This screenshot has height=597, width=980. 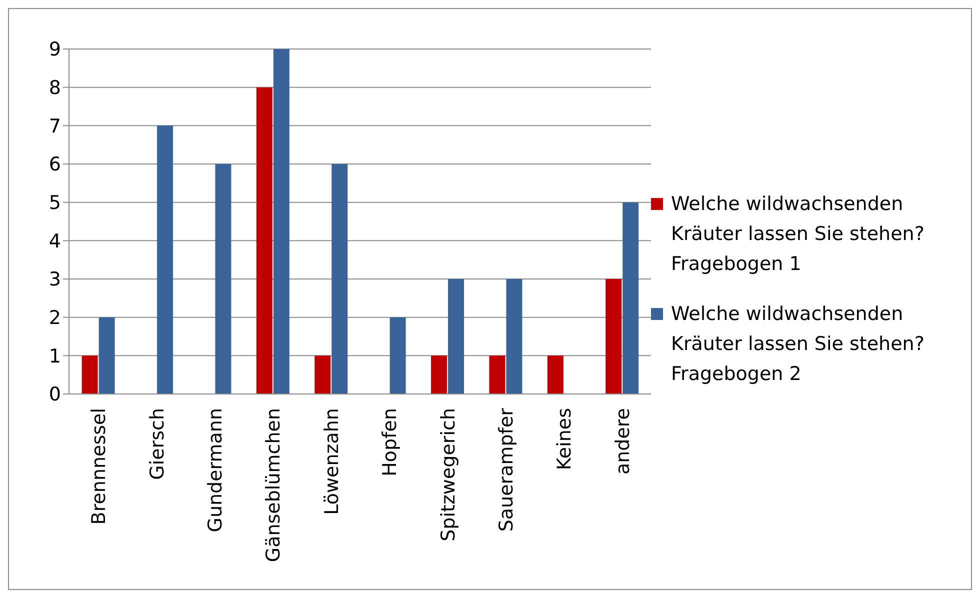 What do you see at coordinates (623, 441) in the screenshot?
I see `x-tick-label: andere` at bounding box center [623, 441].